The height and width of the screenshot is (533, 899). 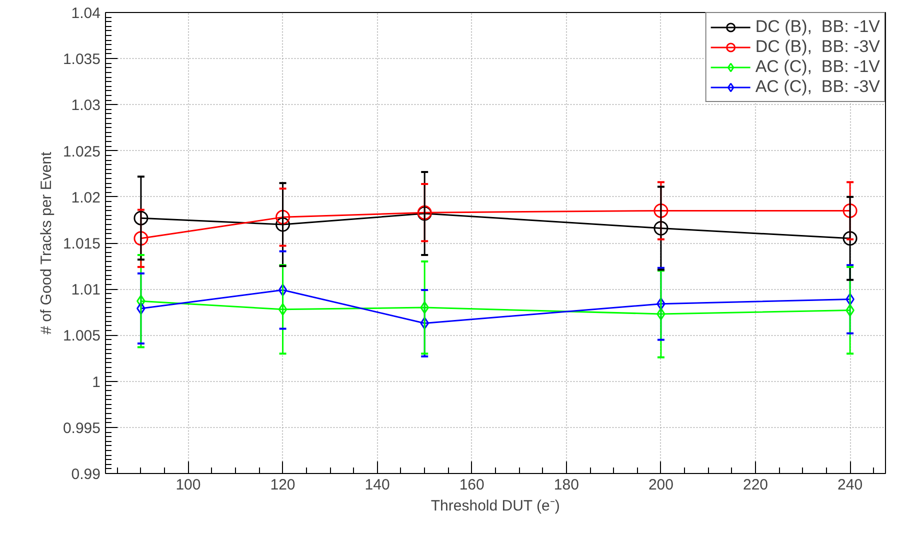 What do you see at coordinates (86, 105) in the screenshot?
I see `y-tick-label: 1.03` at bounding box center [86, 105].